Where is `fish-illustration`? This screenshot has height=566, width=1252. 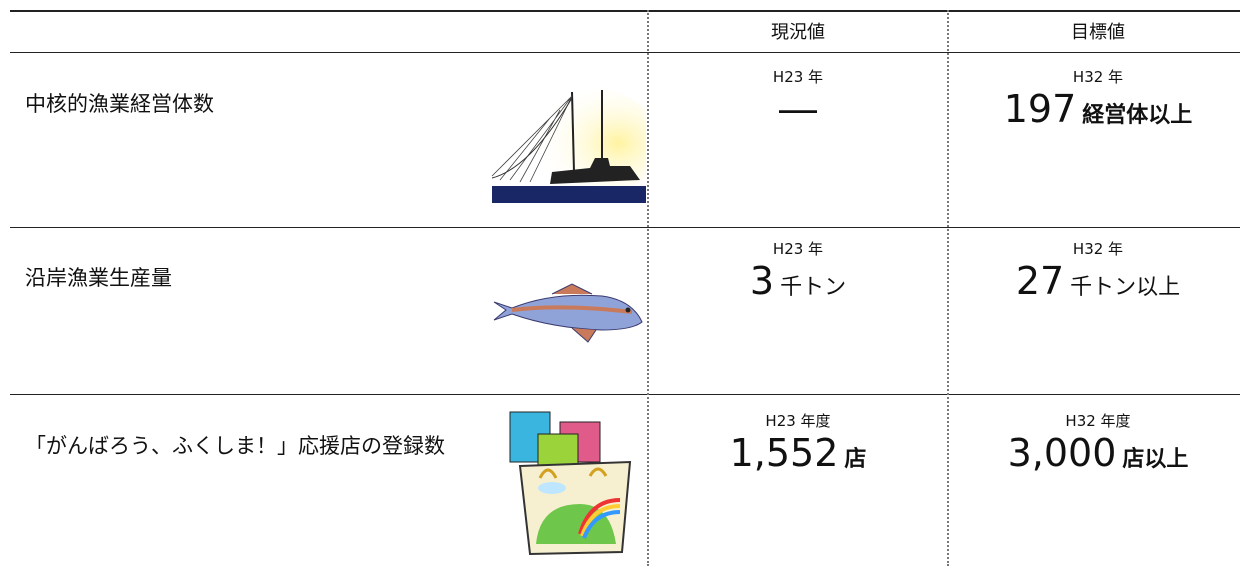
fish-illustration is located at coordinates (568, 313).